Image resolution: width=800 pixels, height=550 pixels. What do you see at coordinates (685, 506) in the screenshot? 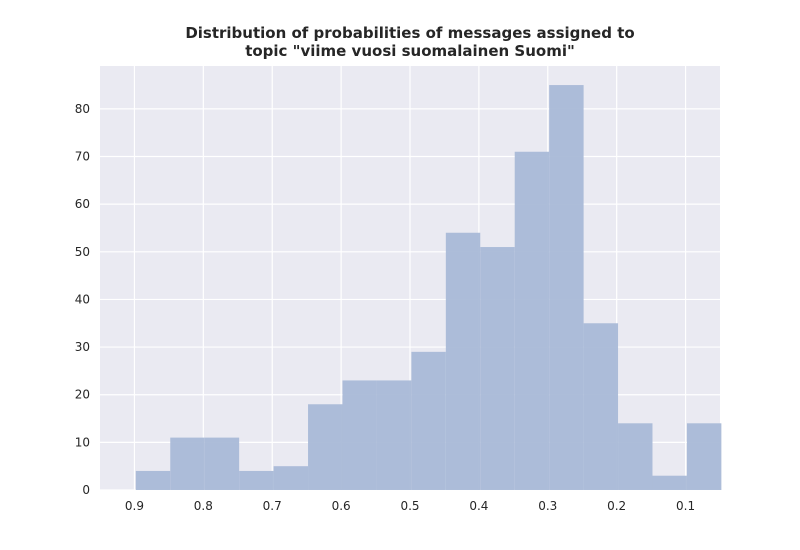
I see `x-tick-label-8: 0.1` at bounding box center [685, 506].